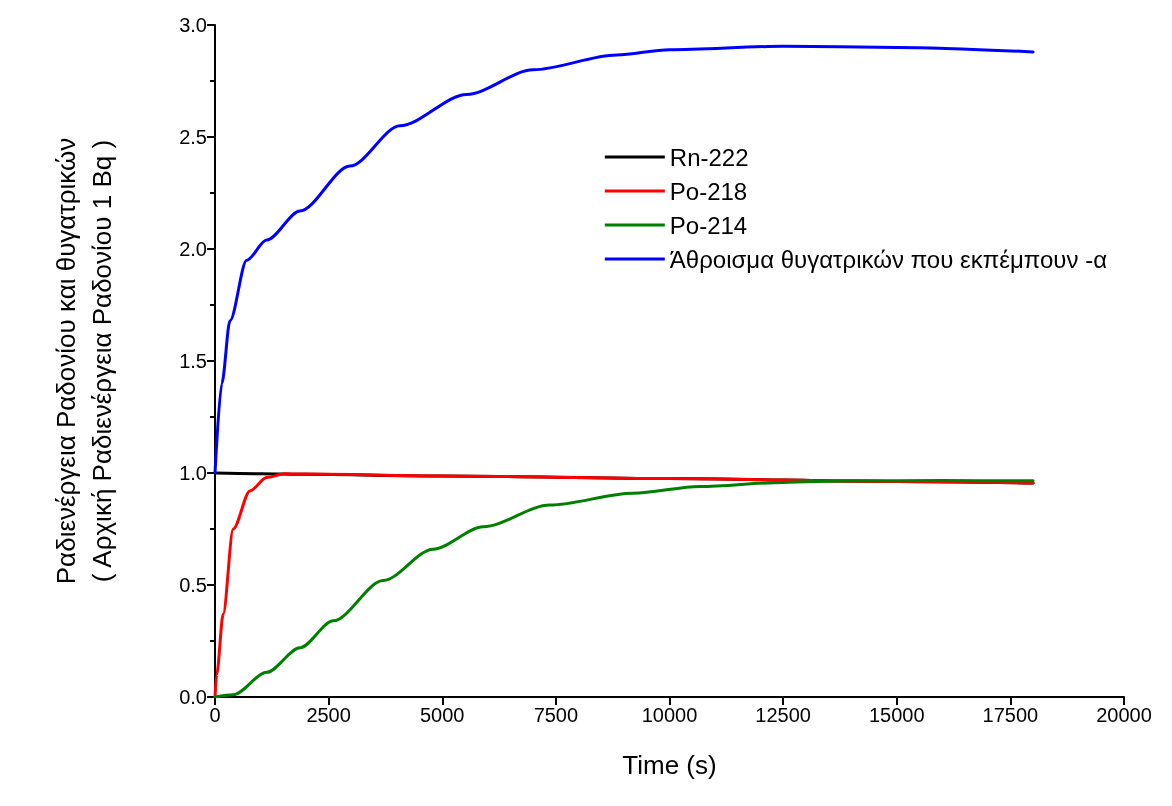  Describe the element at coordinates (888, 259) in the screenshot. I see `legend-label: Άθροισμα θυγατρικών που εκπέμπουν -α` at that location.